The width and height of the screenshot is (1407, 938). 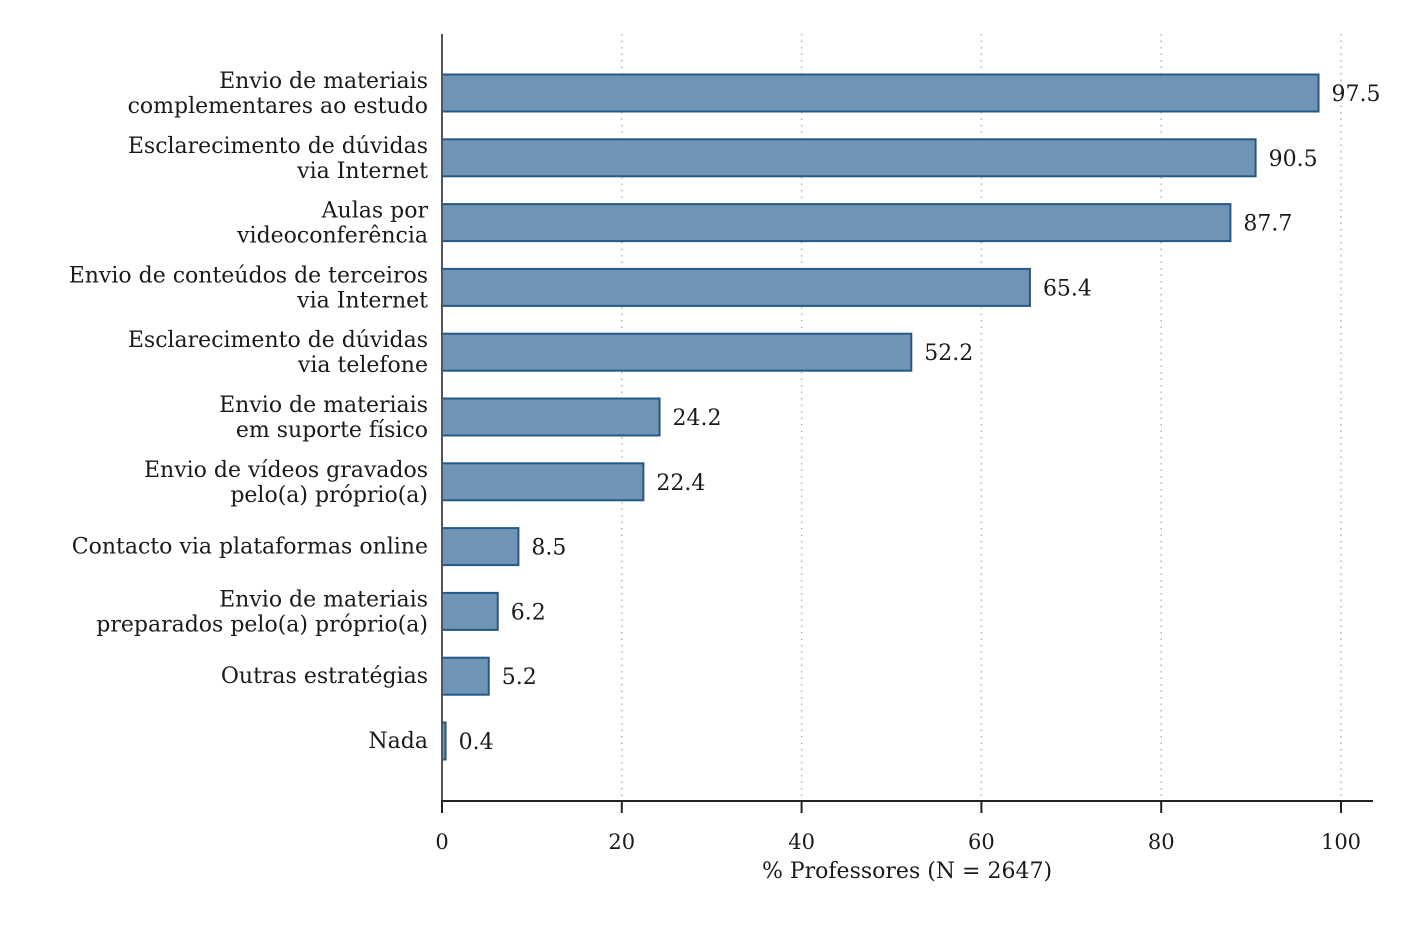 What do you see at coordinates (981, 842) in the screenshot?
I see `x-tick-label-60: 60` at bounding box center [981, 842].